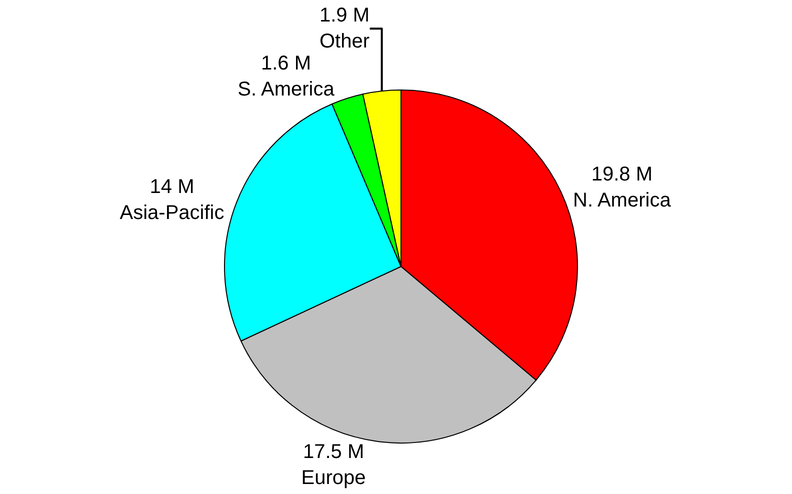  I want to click on slice-label: N. America, so click(622, 201).